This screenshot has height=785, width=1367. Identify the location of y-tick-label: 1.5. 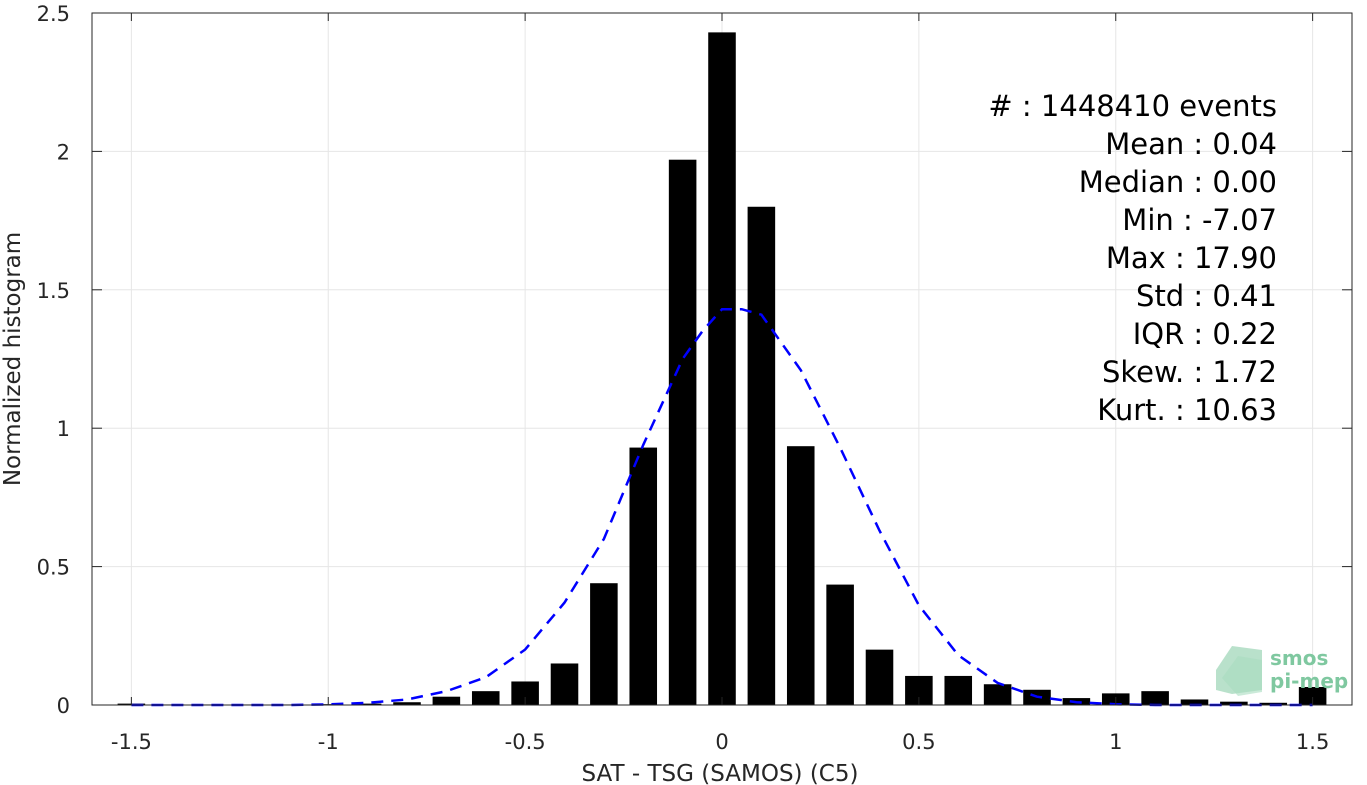
(53, 291).